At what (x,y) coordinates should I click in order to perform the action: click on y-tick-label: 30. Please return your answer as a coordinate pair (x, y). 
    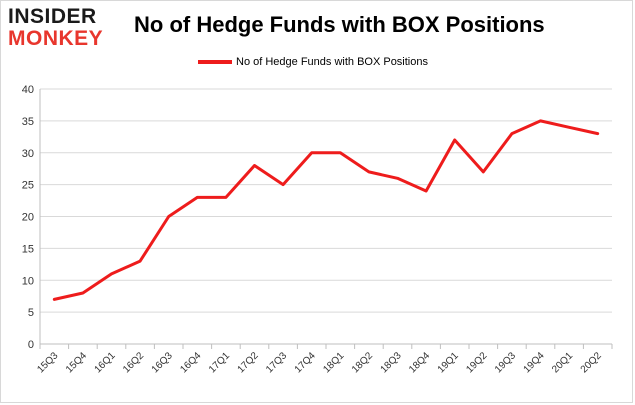
    Looking at the image, I should click on (28, 154).